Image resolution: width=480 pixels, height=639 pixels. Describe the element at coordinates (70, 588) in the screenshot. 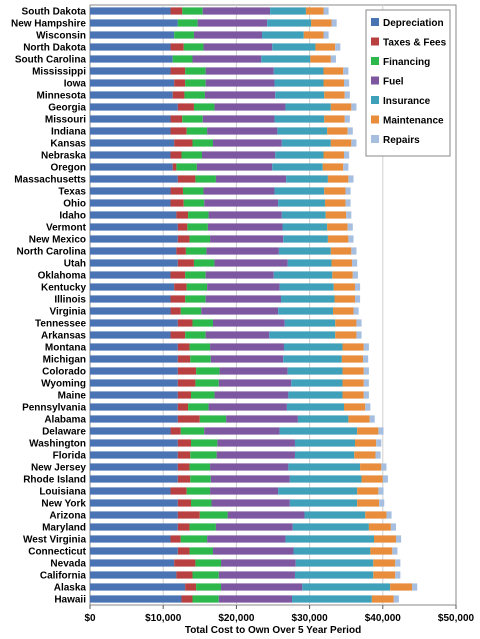

I see `category-label: Alaska` at that location.